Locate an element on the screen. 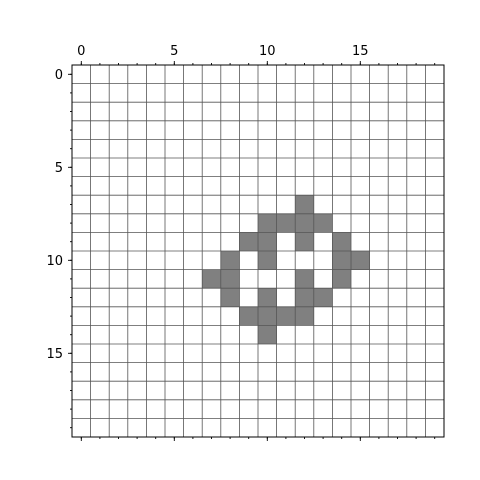 This screenshot has width=480, height=480. y-tick-label: 5 is located at coordinates (59, 168).